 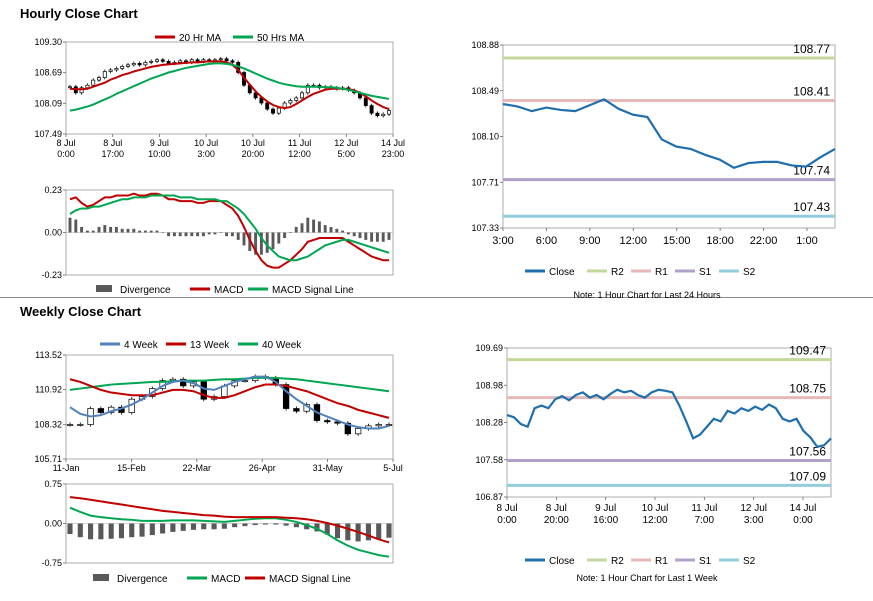 What do you see at coordinates (806, 241) in the screenshot?
I see `x-axis-label: 1:00` at bounding box center [806, 241].